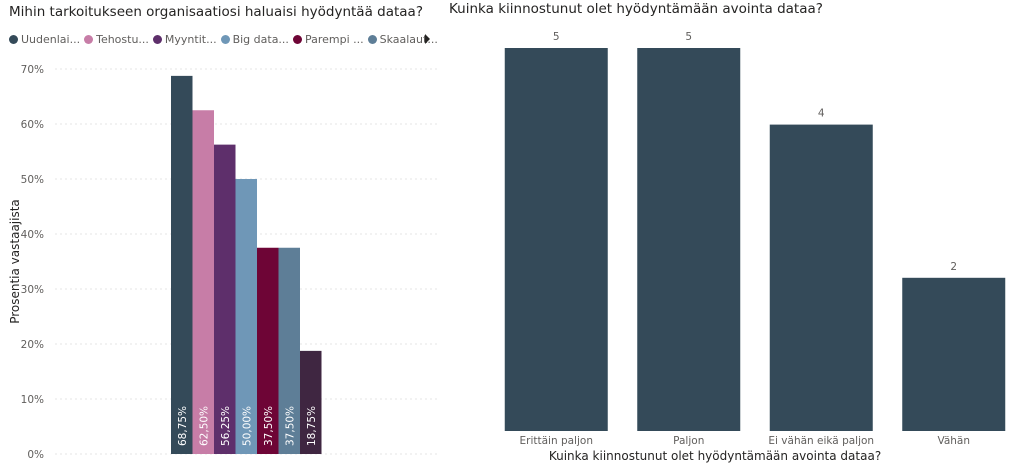 The width and height of the screenshot is (1024, 466). Describe the element at coordinates (247, 426) in the screenshot. I see `bar-data-label: 50,00%` at that location.